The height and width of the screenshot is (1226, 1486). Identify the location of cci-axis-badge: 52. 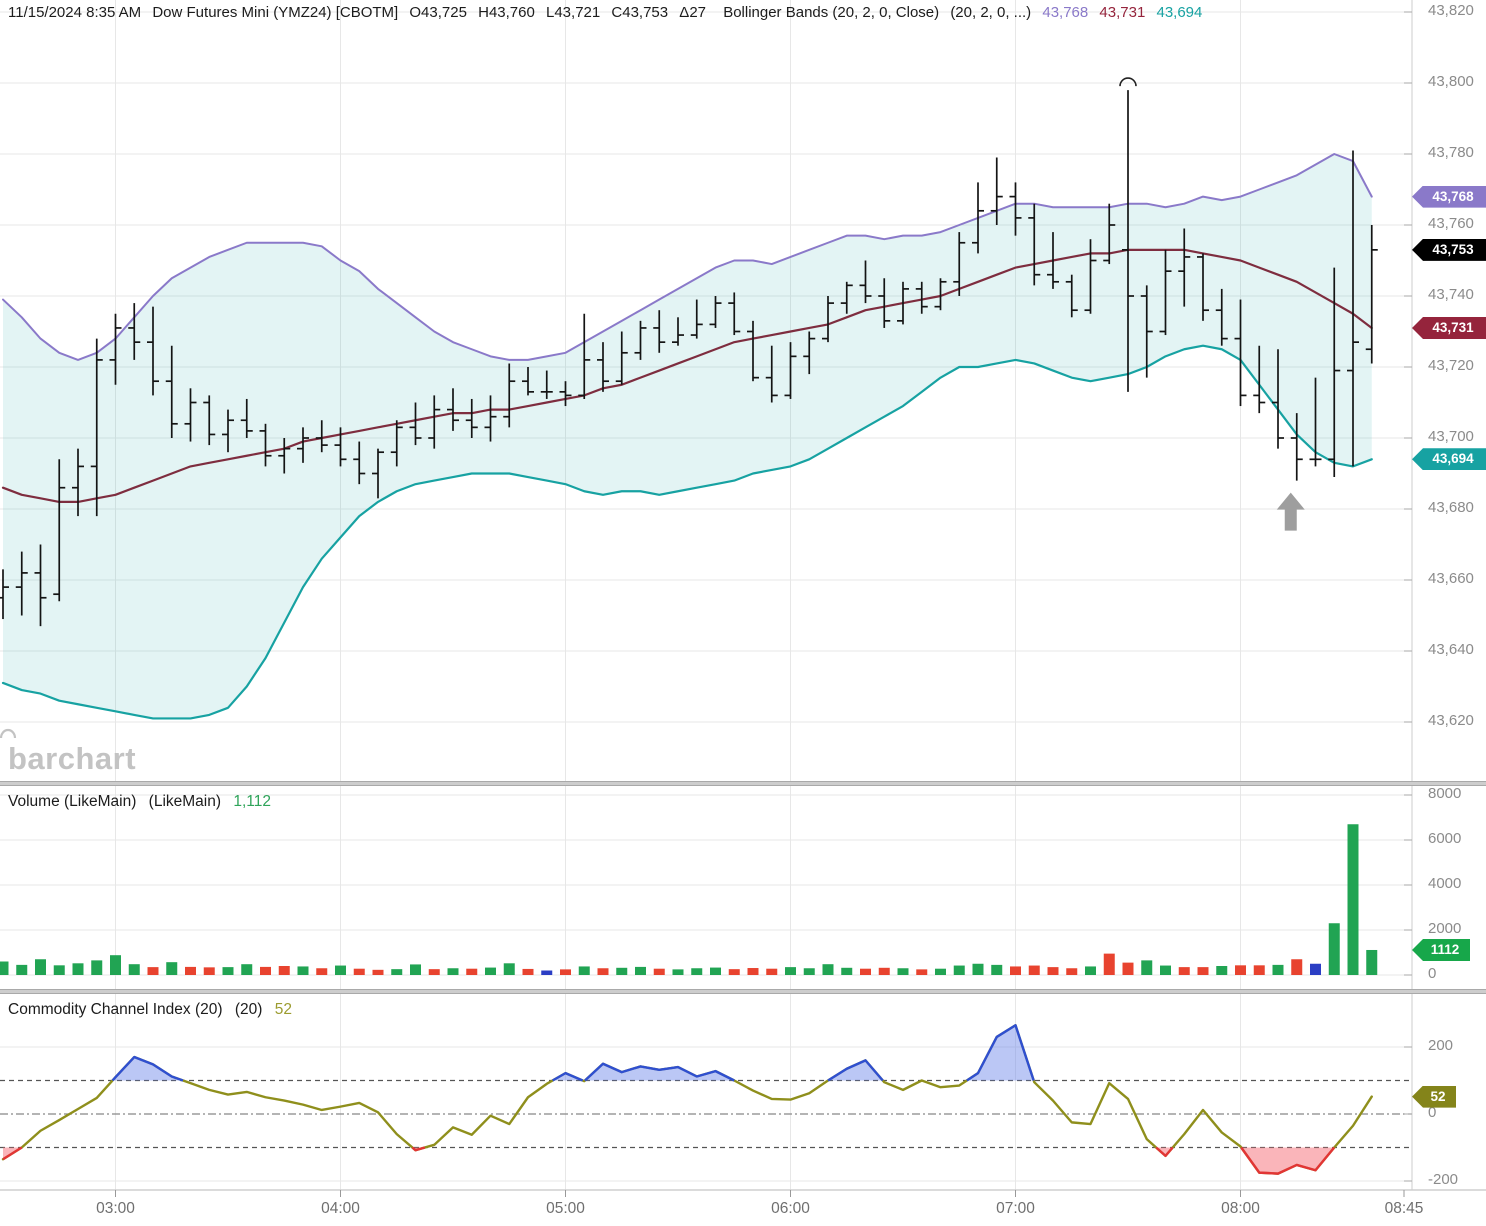
(1434, 1096).